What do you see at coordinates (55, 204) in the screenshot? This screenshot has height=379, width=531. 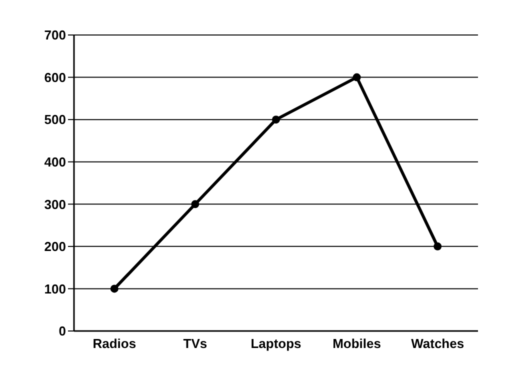 I see `y-tick-label: 300` at bounding box center [55, 204].